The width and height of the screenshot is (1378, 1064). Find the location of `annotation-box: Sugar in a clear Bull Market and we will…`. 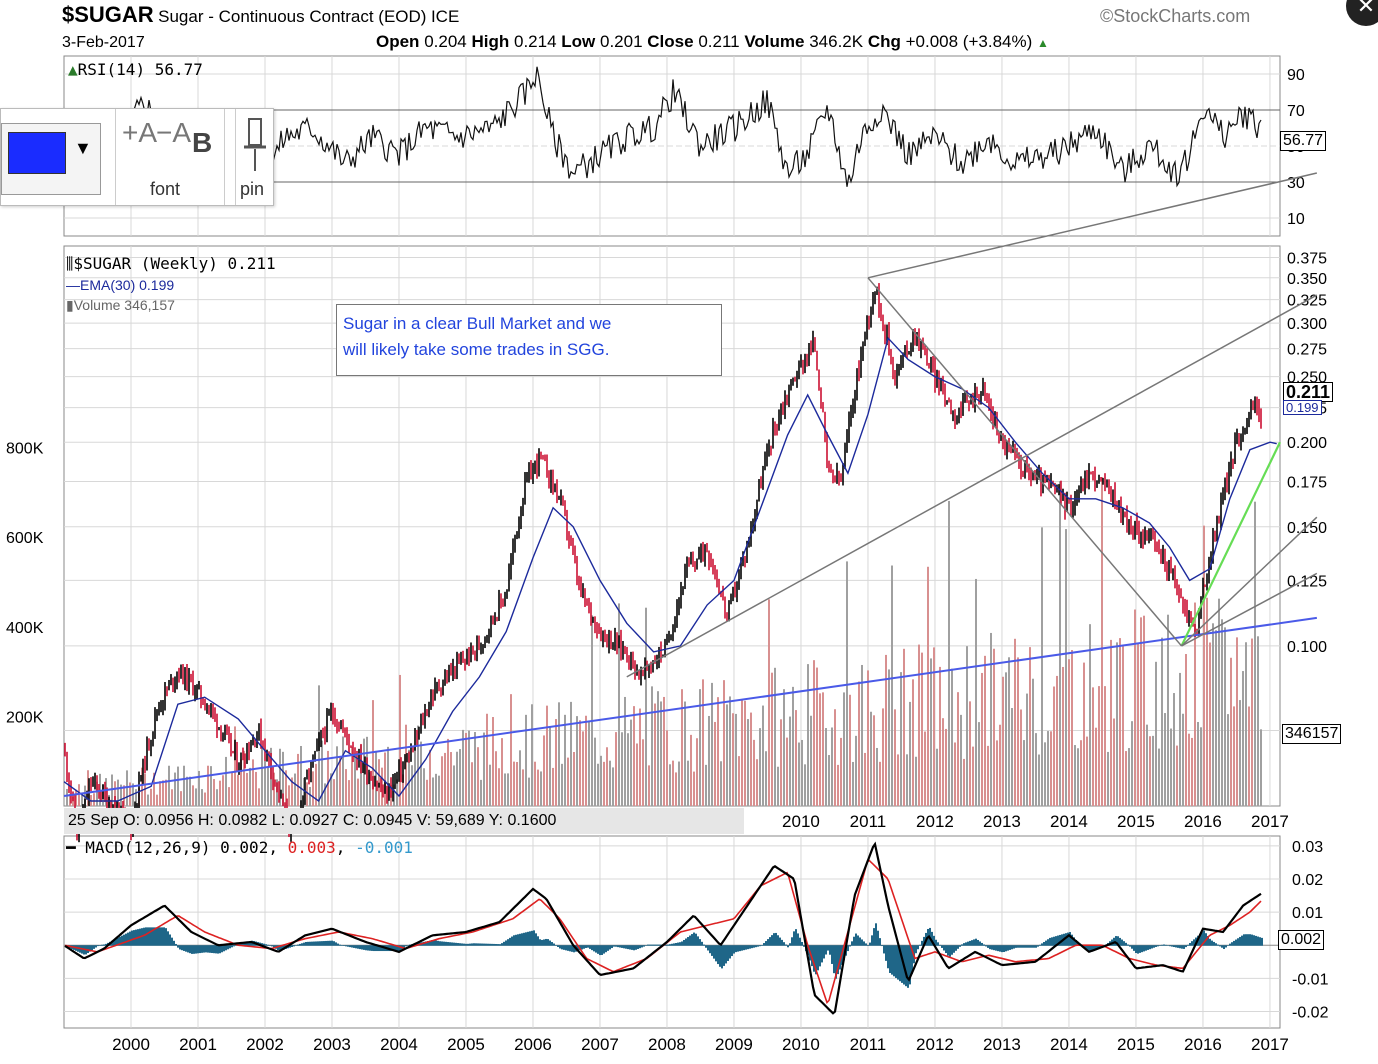

annotation-box: Sugar in a clear Bull Market and we will… is located at coordinates (529, 340).